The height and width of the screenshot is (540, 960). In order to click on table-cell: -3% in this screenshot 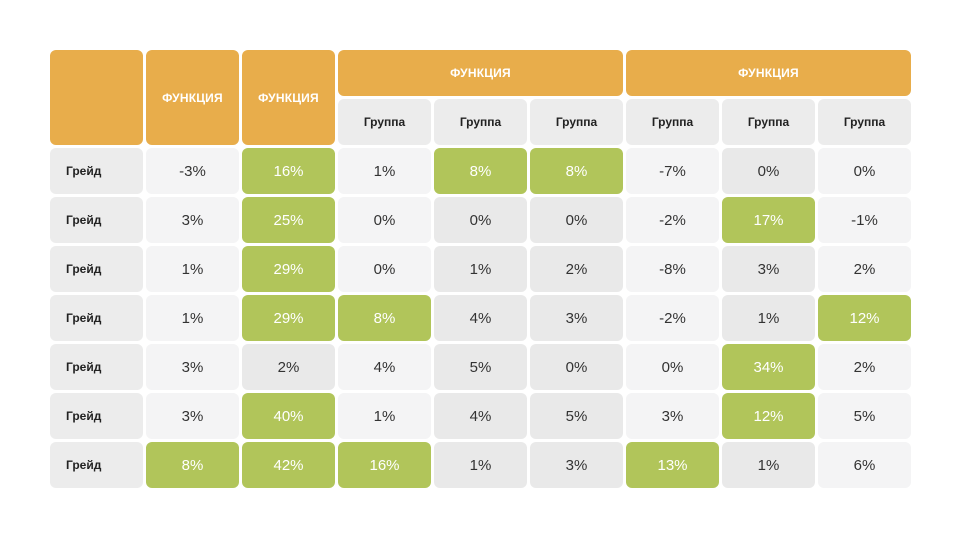, I will do `click(192, 171)`.